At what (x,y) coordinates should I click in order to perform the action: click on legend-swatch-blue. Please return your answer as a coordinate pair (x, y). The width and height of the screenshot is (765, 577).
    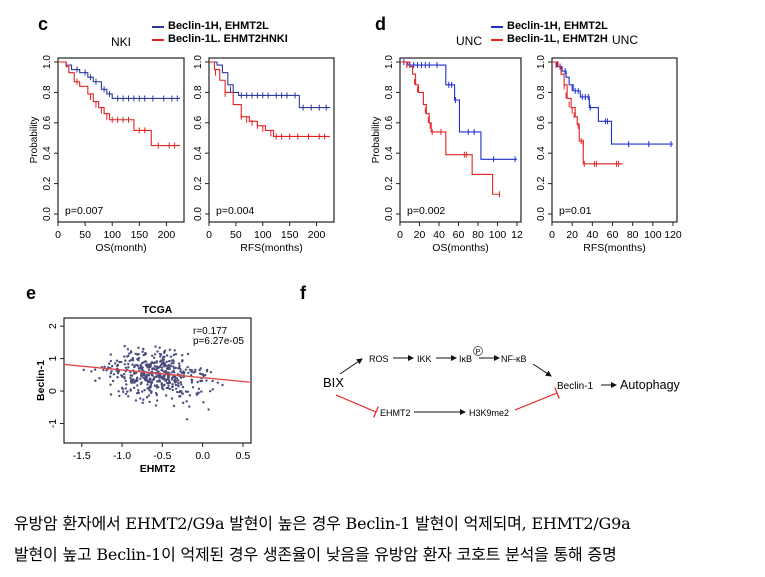
    Looking at the image, I should click on (158, 26).